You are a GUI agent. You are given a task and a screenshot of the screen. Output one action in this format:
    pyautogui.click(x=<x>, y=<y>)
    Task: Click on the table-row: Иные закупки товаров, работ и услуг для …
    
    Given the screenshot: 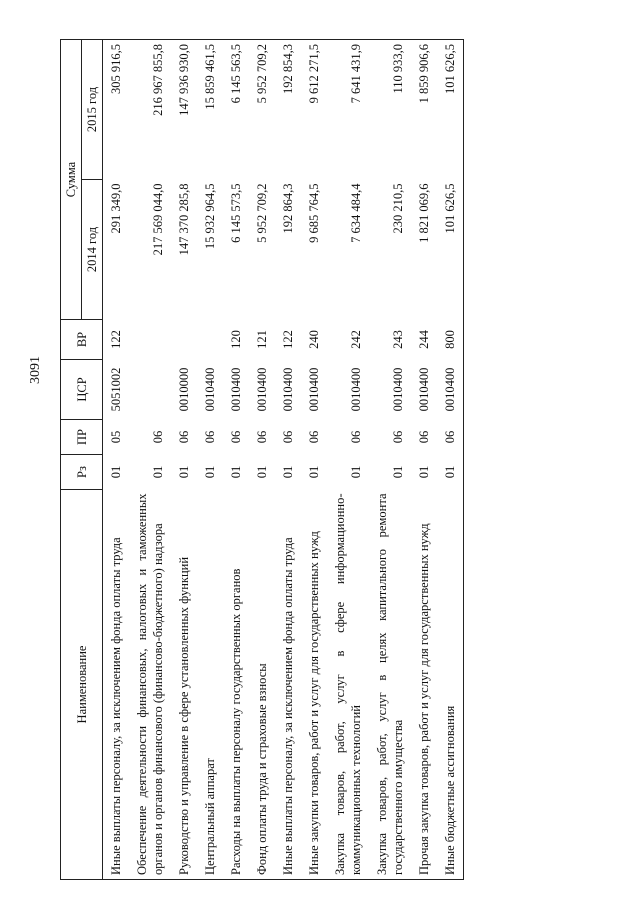 What is the action you would take?
    pyautogui.click(x=314, y=459)
    